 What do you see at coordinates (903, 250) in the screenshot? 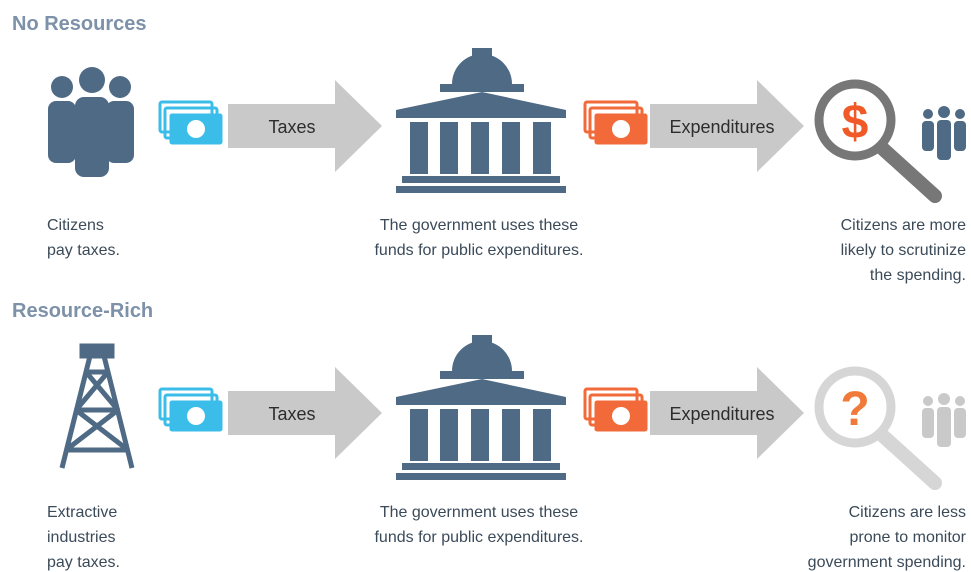
I see `outcome-text: likely to scrutinize` at bounding box center [903, 250].